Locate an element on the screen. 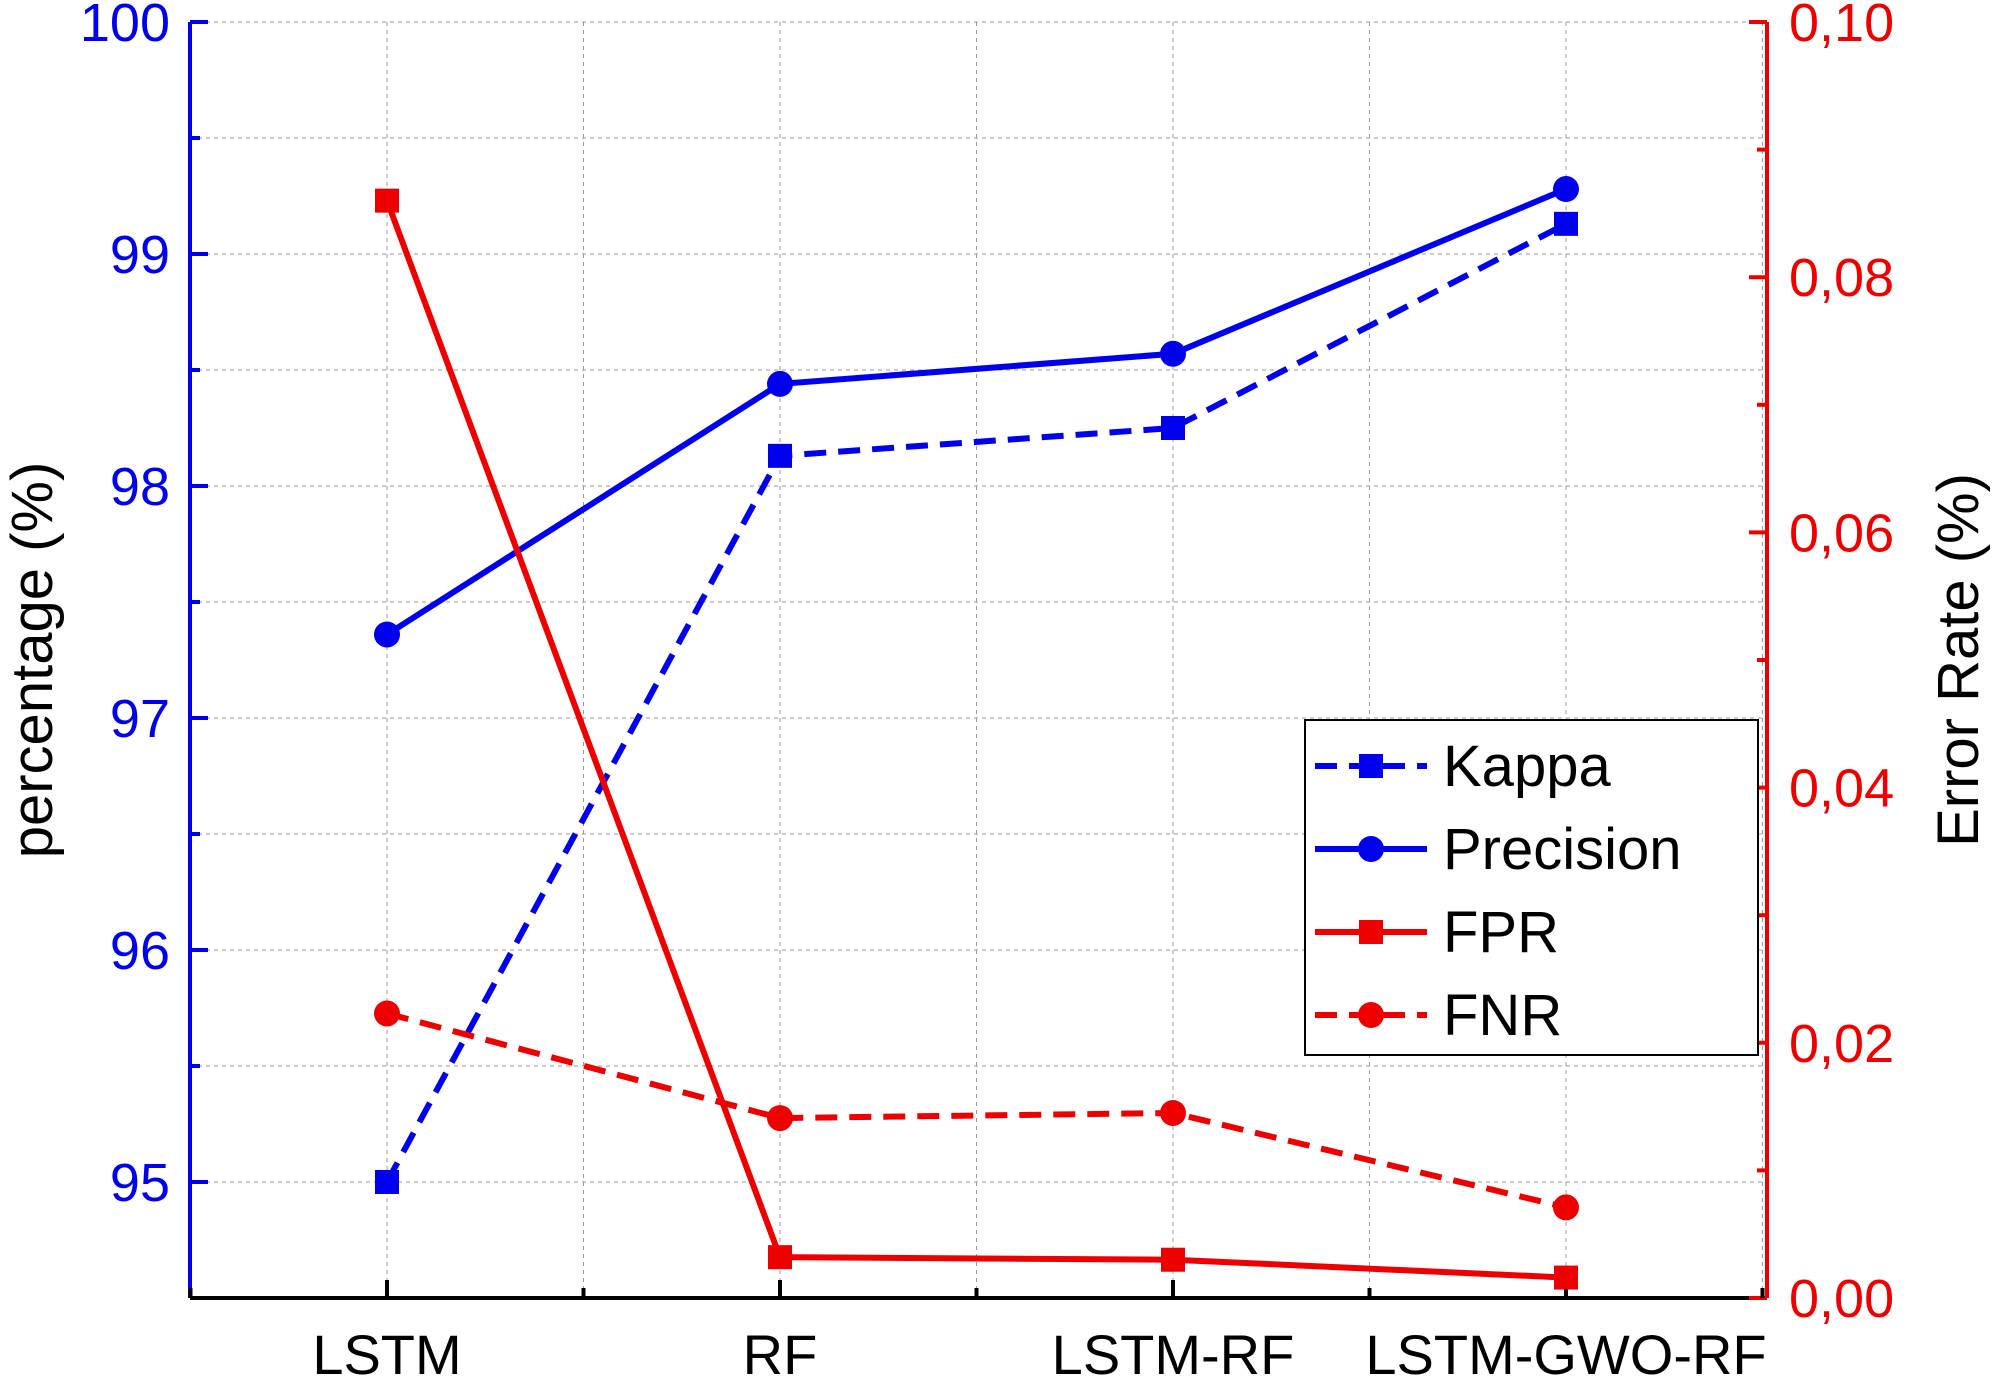  y-right-tick-label: 0,00 is located at coordinates (1841, 1299).